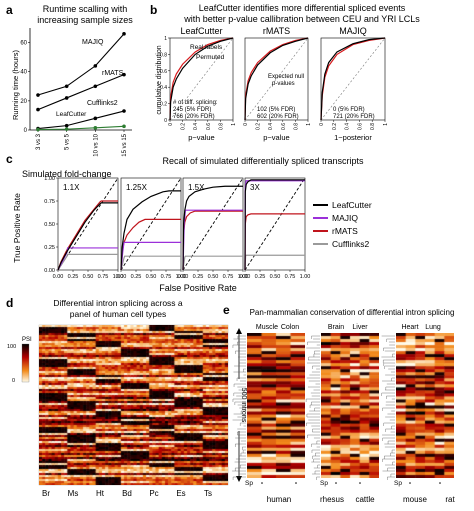 This screenshot has height=511, width=474. Describe the element at coordinates (153, 10) in the screenshot. I see `panel-label-b: b` at that location.